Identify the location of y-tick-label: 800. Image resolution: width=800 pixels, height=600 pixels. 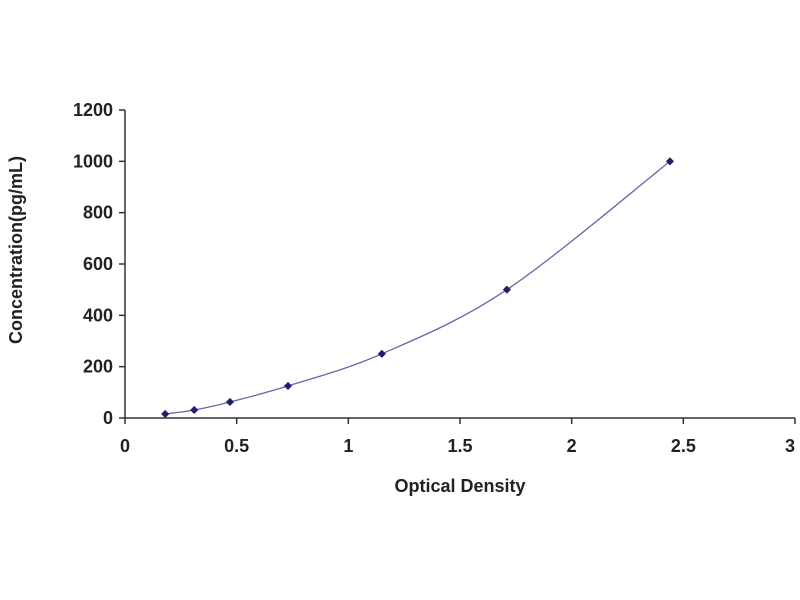
(98, 213).